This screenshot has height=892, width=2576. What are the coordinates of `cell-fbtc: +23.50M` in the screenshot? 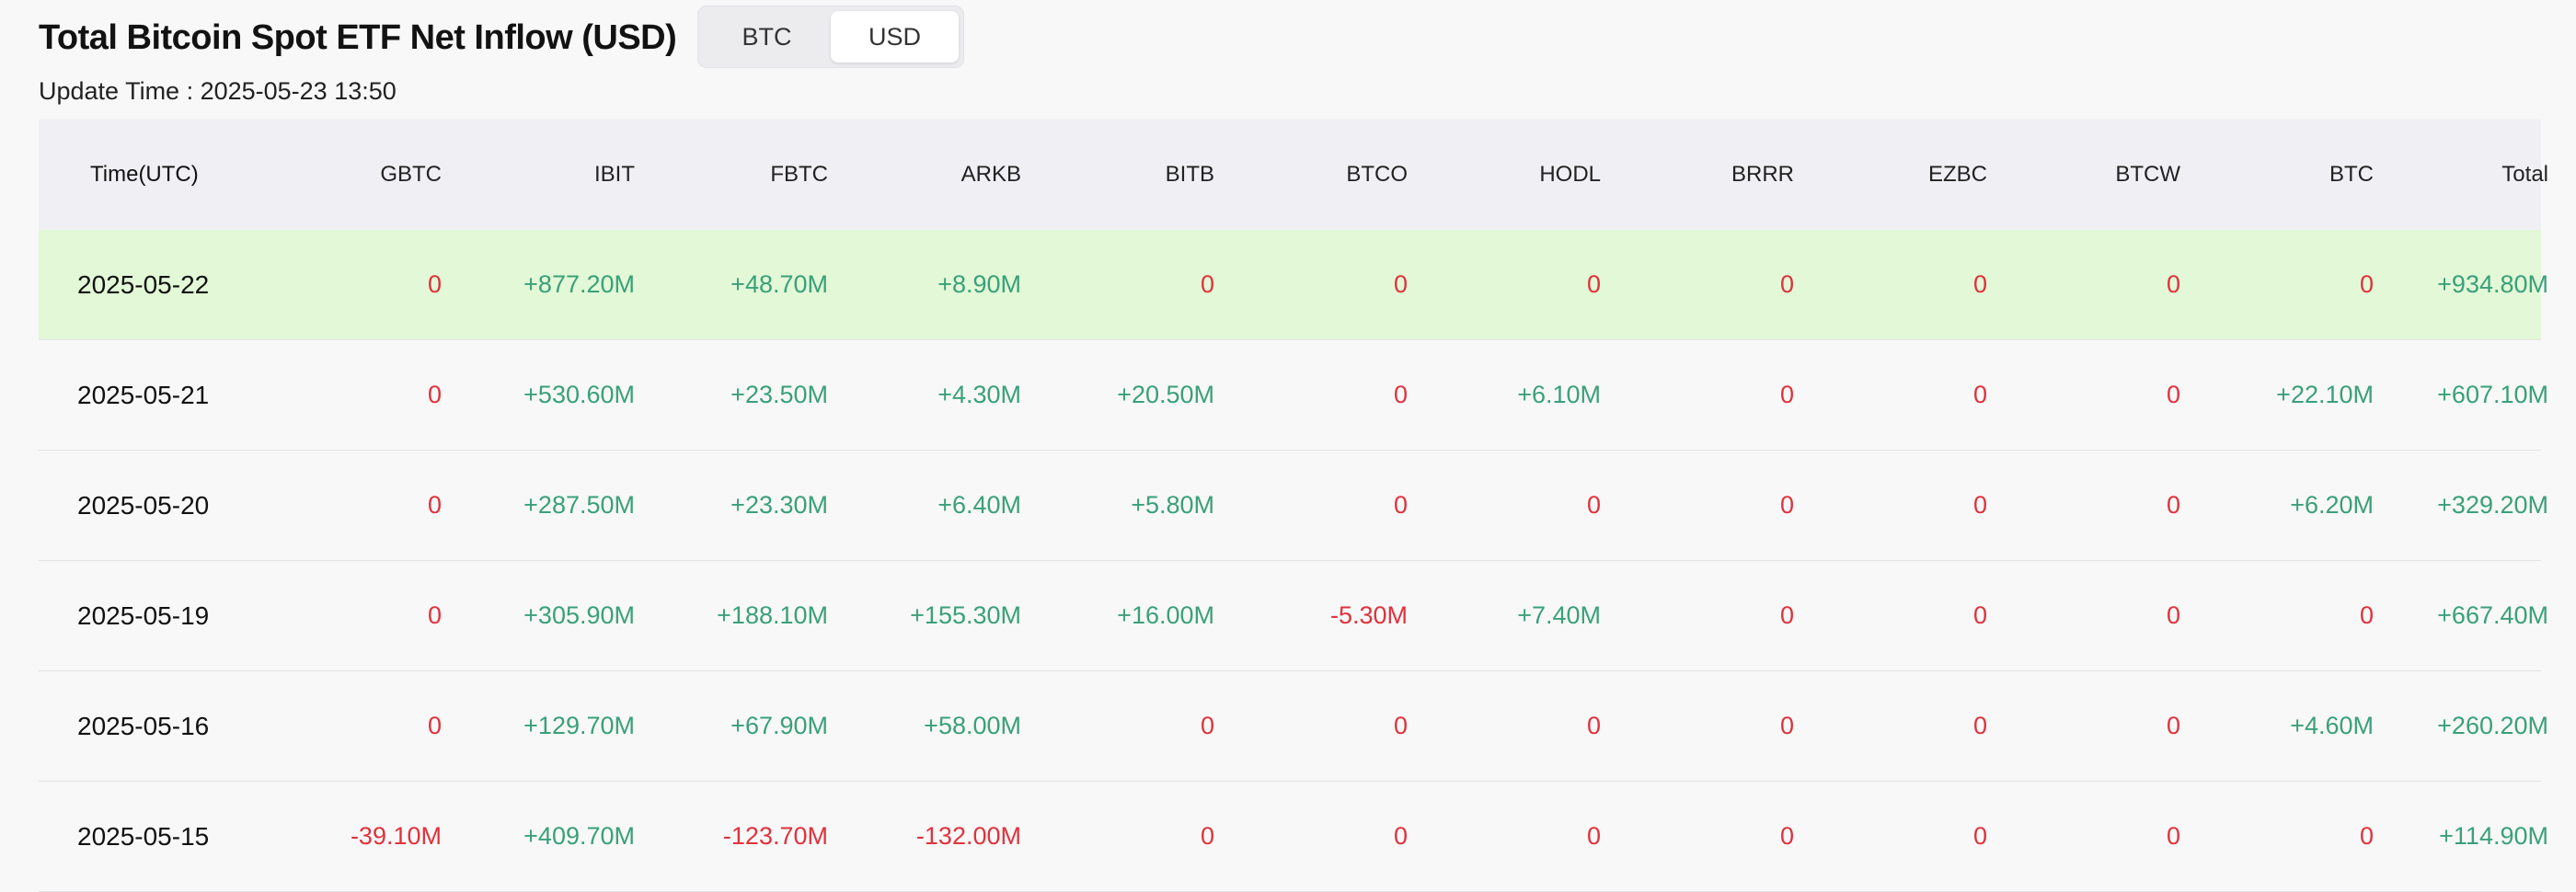 It's located at (779, 394).